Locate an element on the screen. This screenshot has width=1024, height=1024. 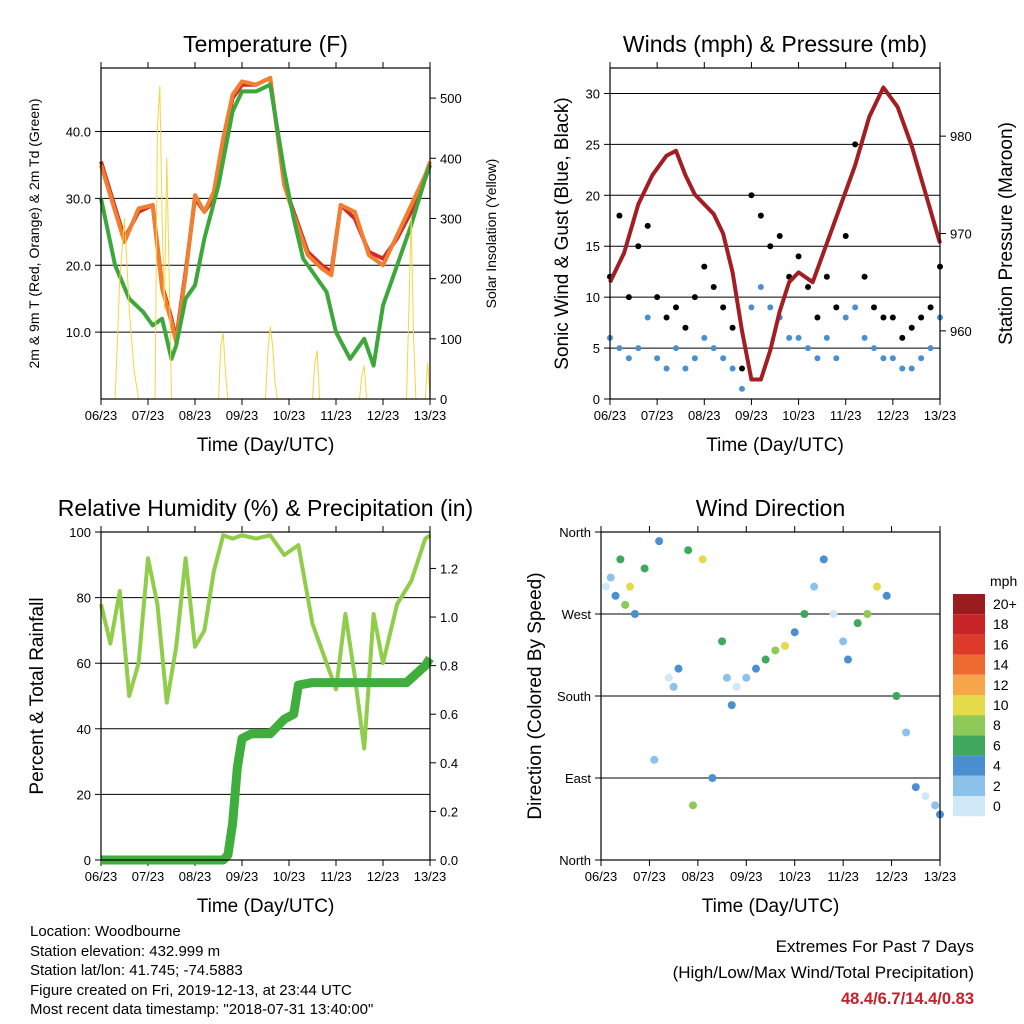
y-tick-label-right: 0 is located at coordinates (443, 399).